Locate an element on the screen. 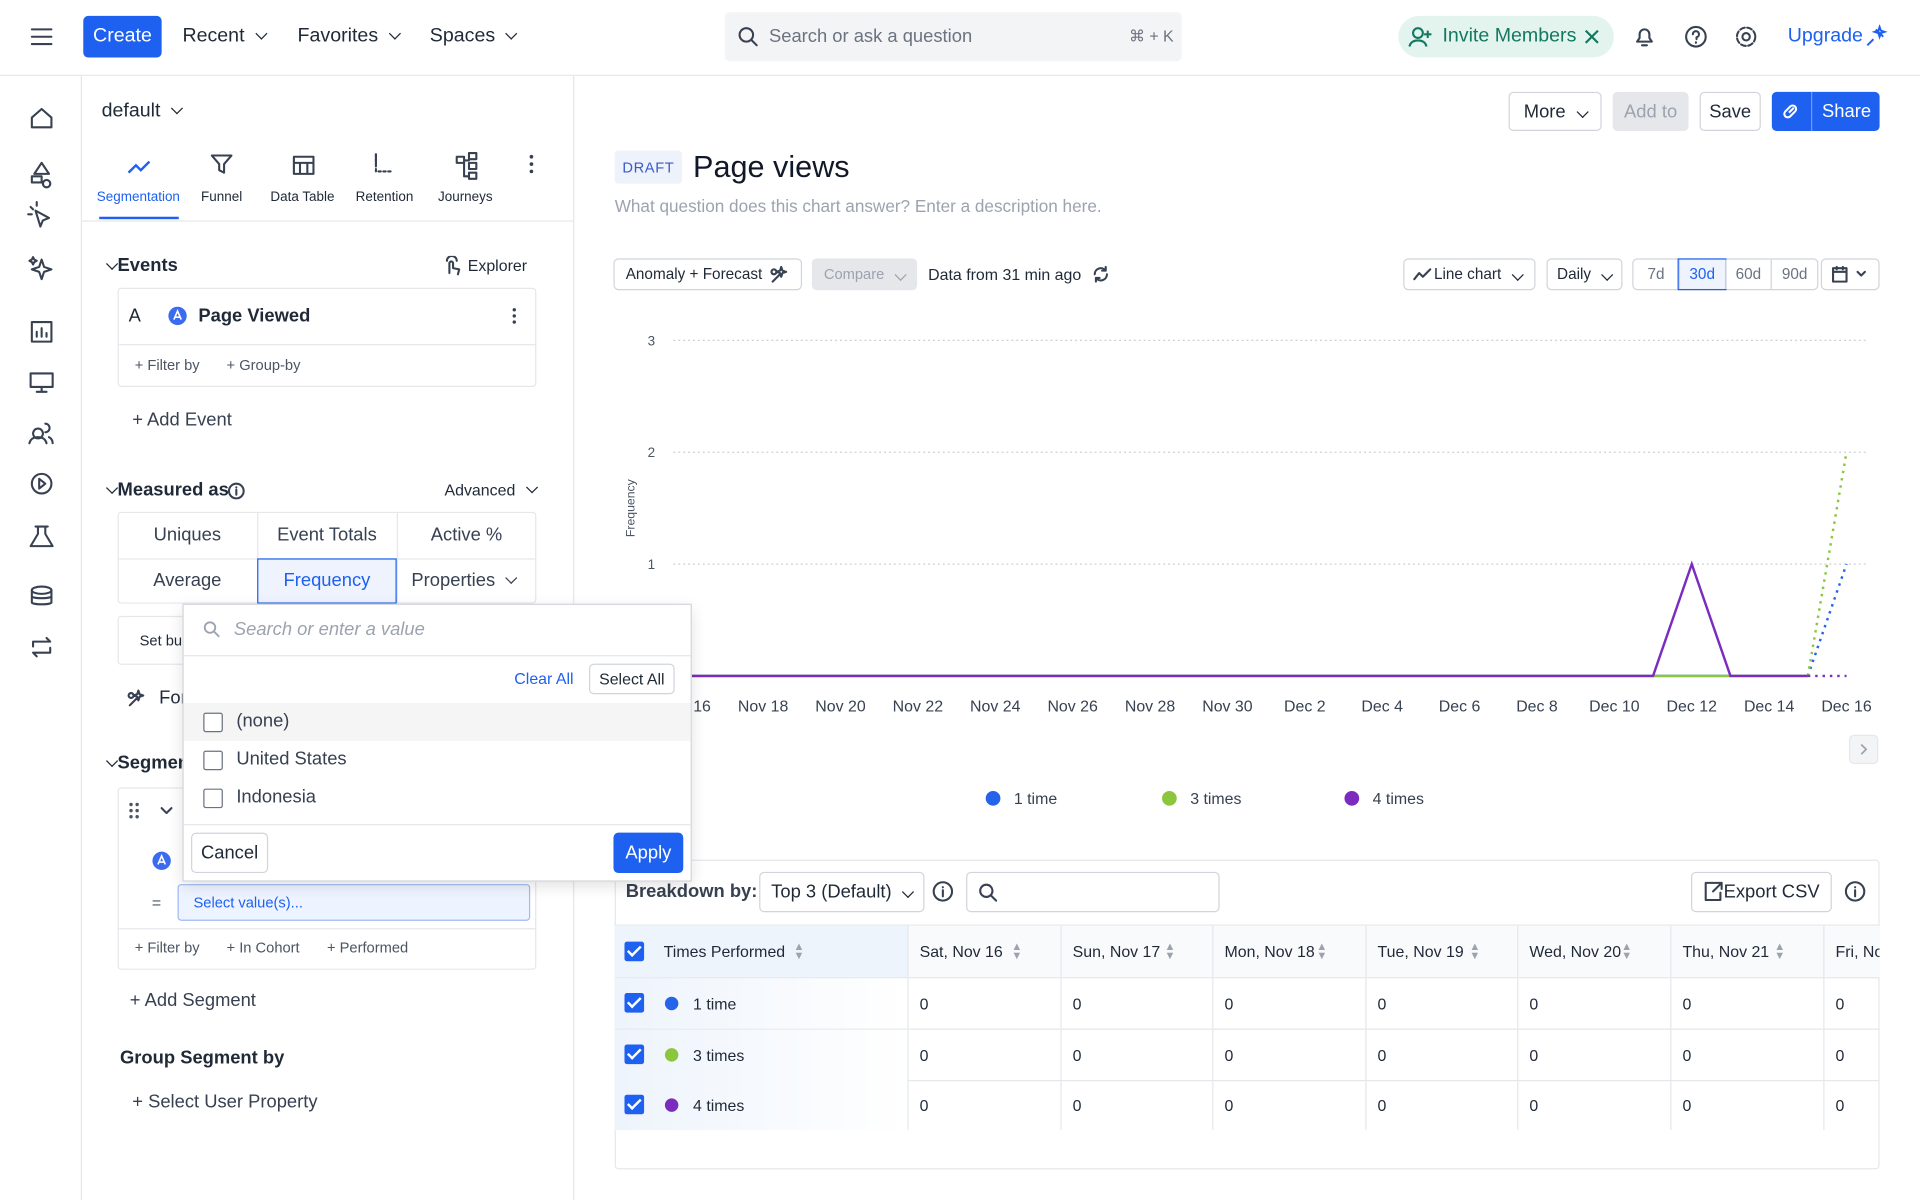 The image size is (1920, 1200). tab-retention: Retention is located at coordinates (384, 197).